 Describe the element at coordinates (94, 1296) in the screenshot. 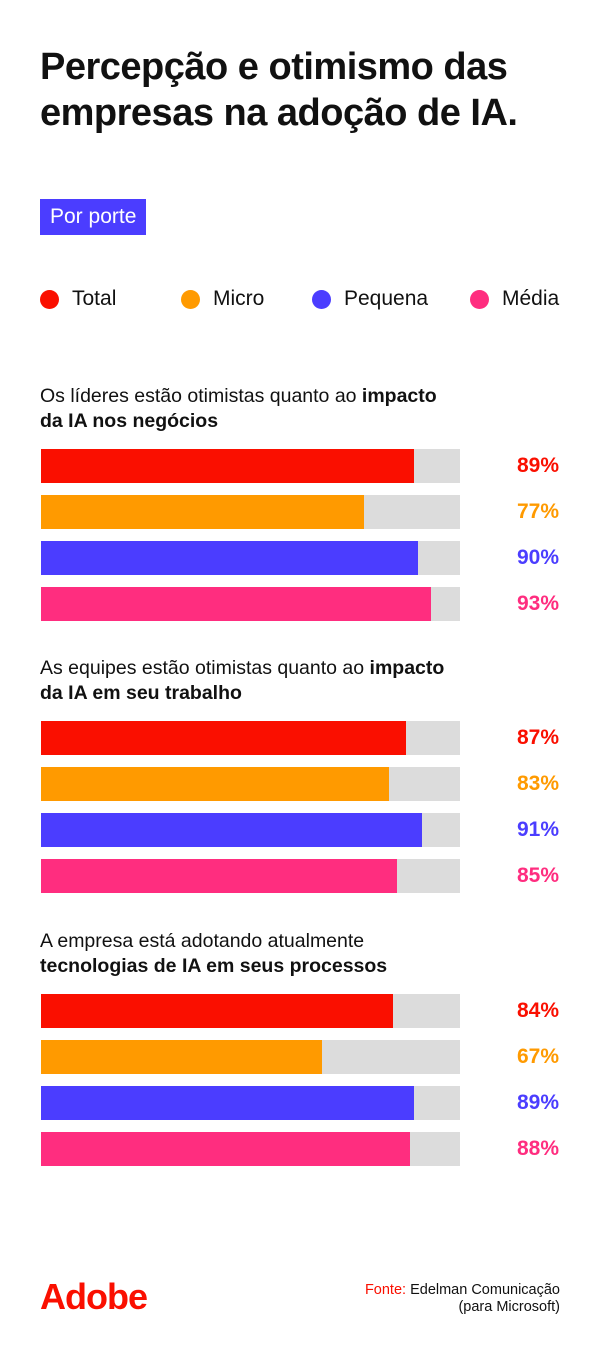

I see `adobe-logo: Adobe` at that location.